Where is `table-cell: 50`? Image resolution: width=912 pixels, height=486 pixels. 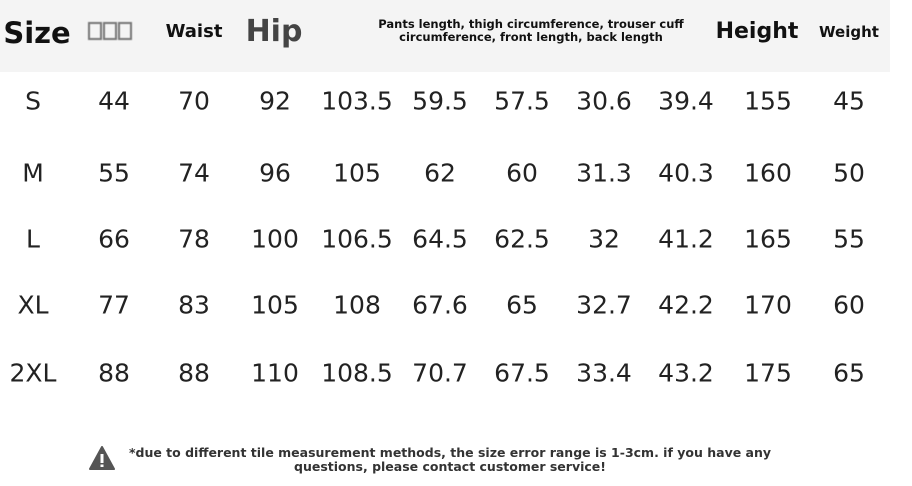
table-cell: 50 is located at coordinates (849, 173).